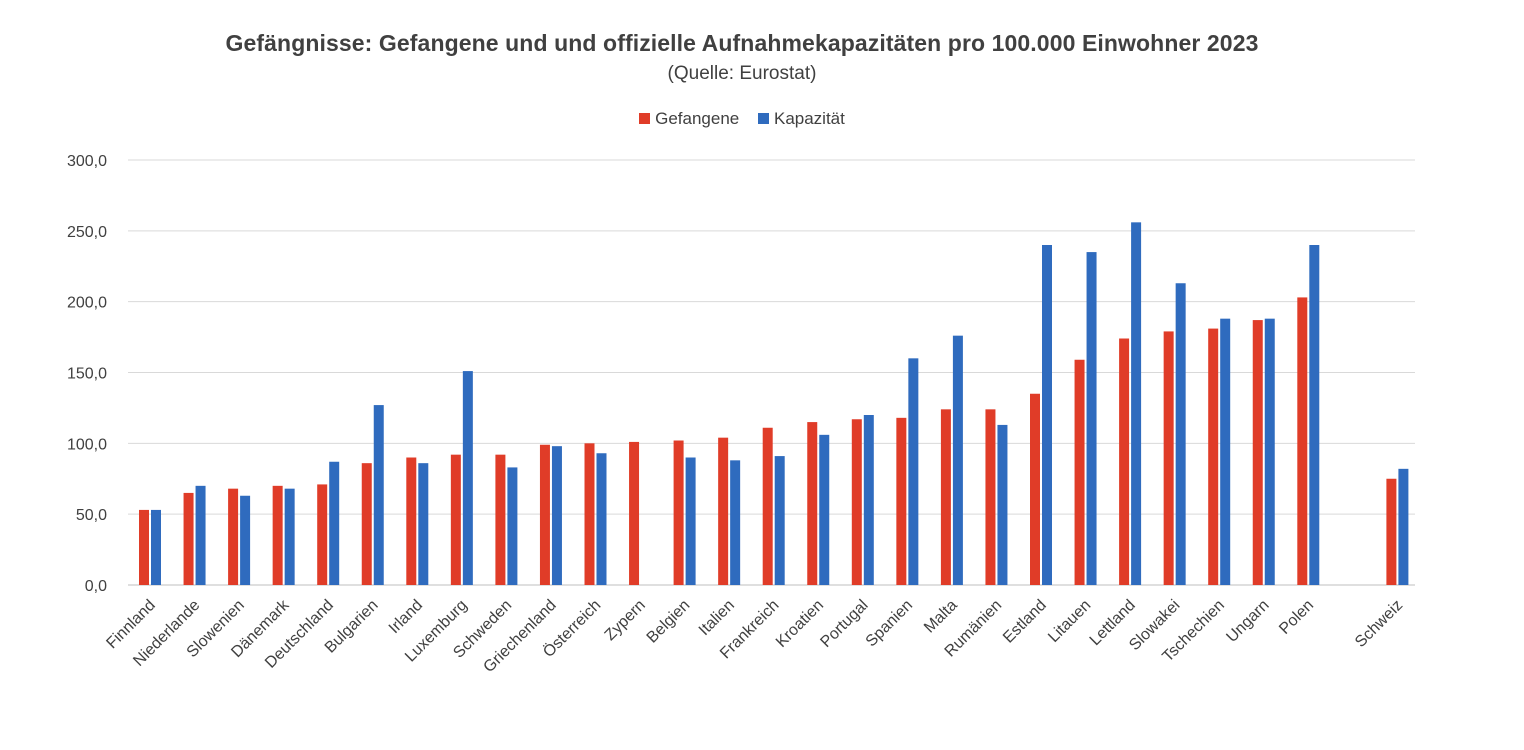  I want to click on x-tick-label: Belgien, so click(669, 622).